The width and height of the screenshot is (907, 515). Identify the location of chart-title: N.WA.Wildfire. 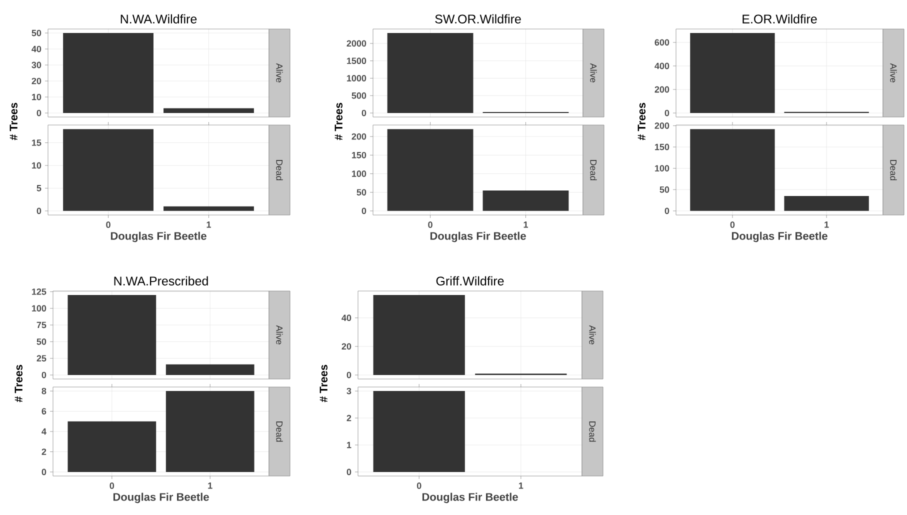
(158, 19).